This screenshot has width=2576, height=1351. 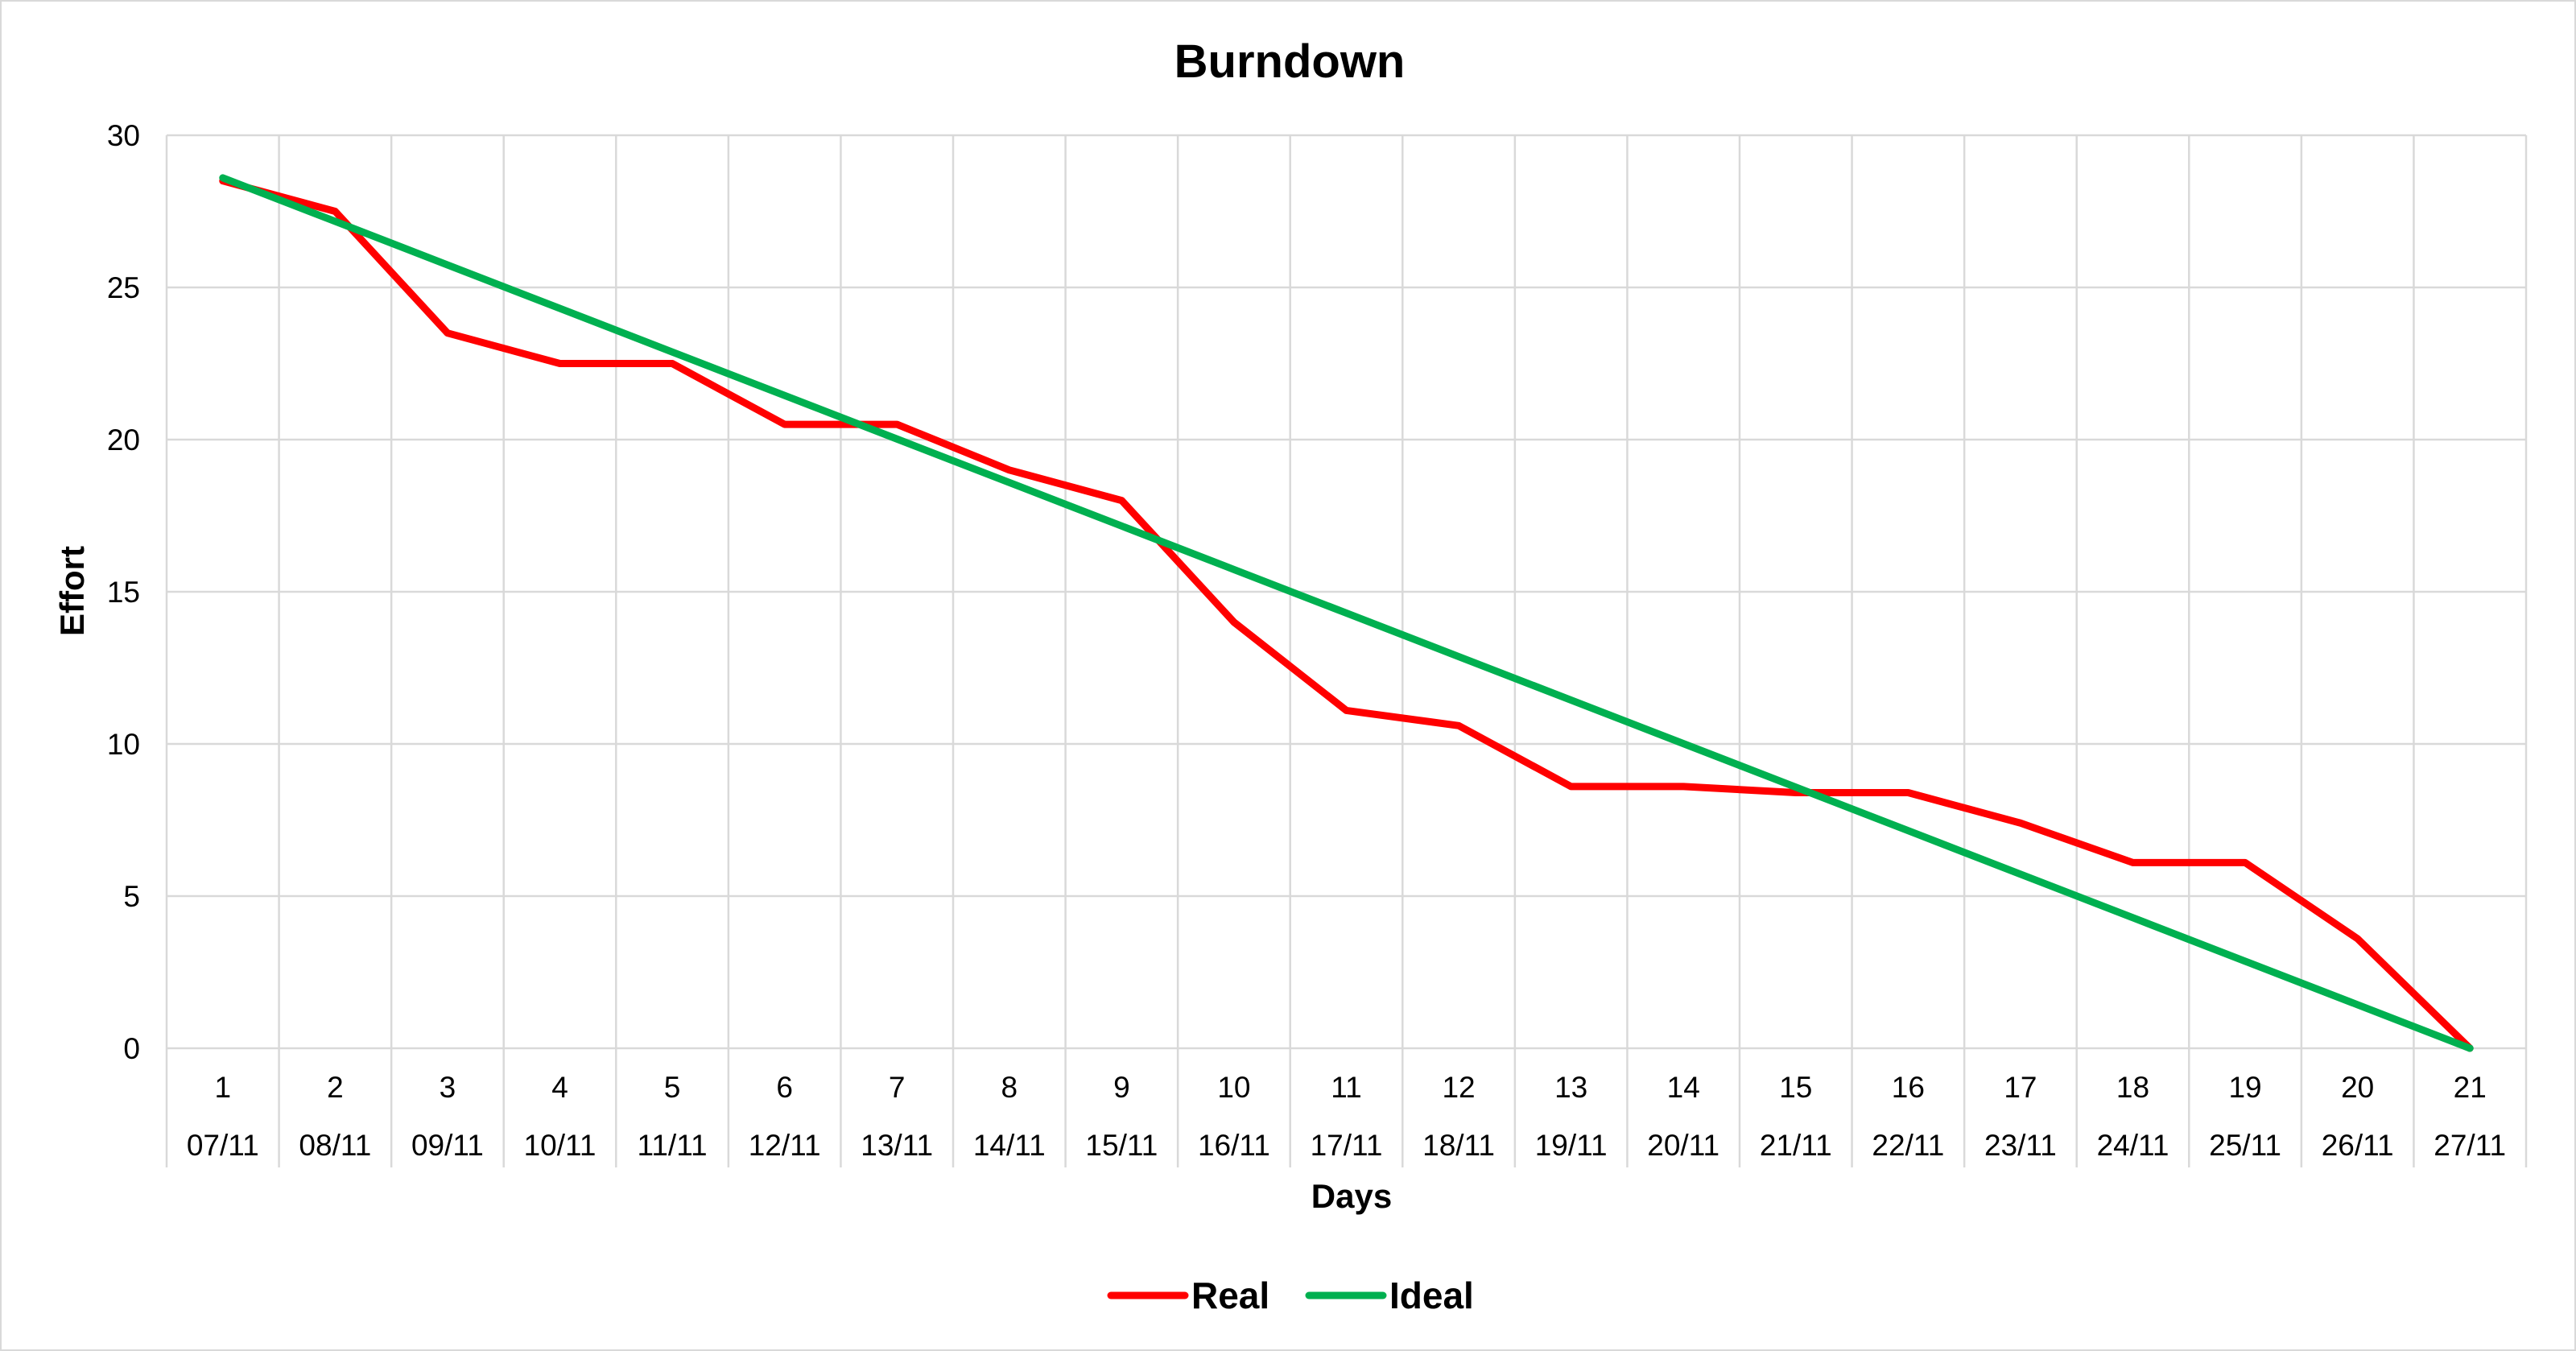 I want to click on x-tick-label-date: 08/11, so click(x=335, y=1145).